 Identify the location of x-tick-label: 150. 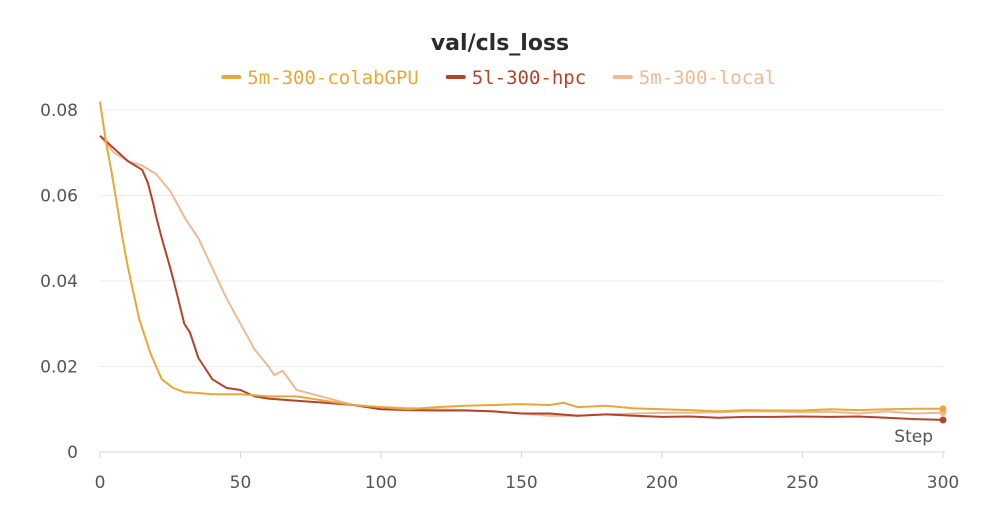
(521, 483).